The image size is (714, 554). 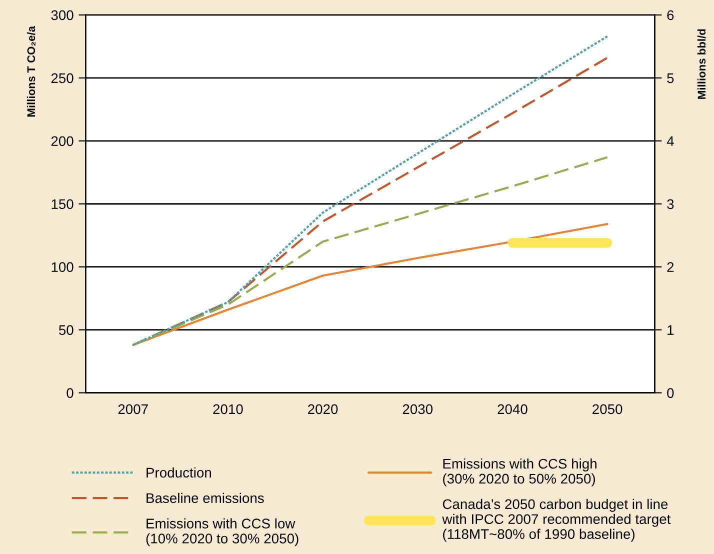 What do you see at coordinates (671, 330) in the screenshot?
I see `y2-tick-label: 1` at bounding box center [671, 330].